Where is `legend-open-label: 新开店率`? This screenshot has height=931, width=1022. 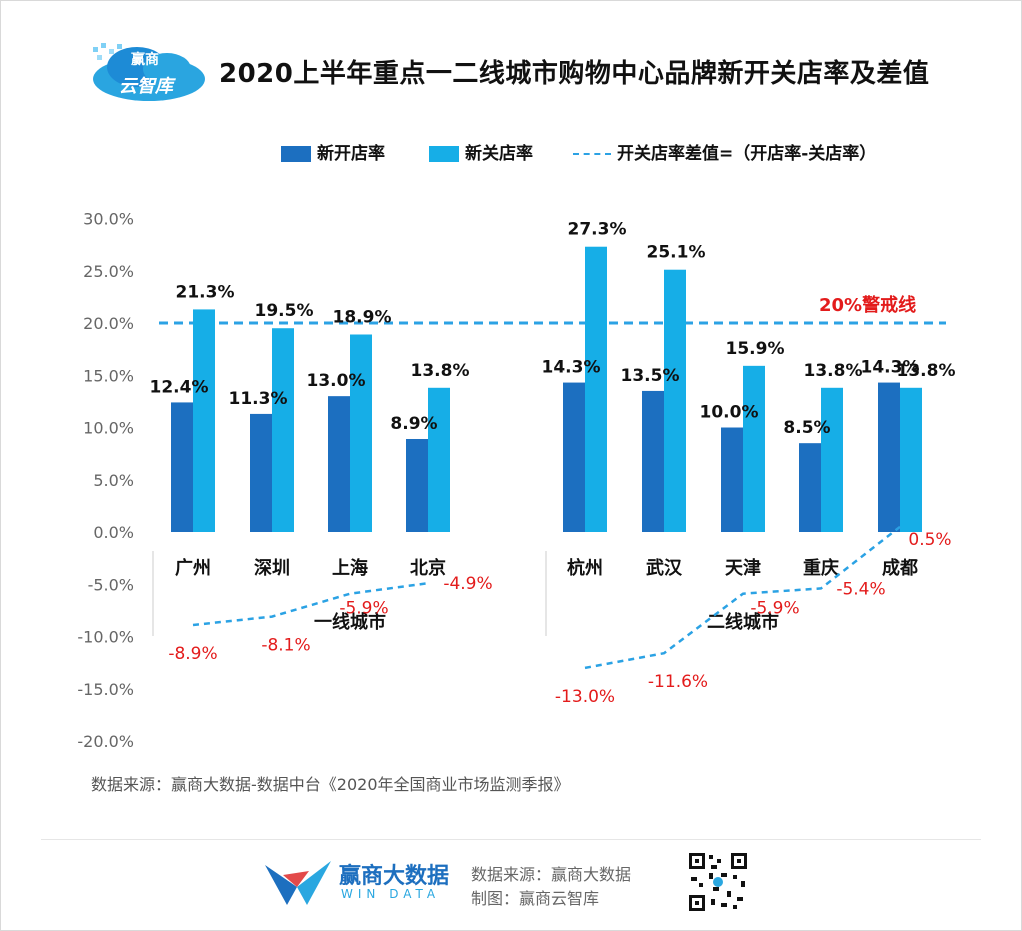 legend-open-label: 新开店率 is located at coordinates (351, 154).